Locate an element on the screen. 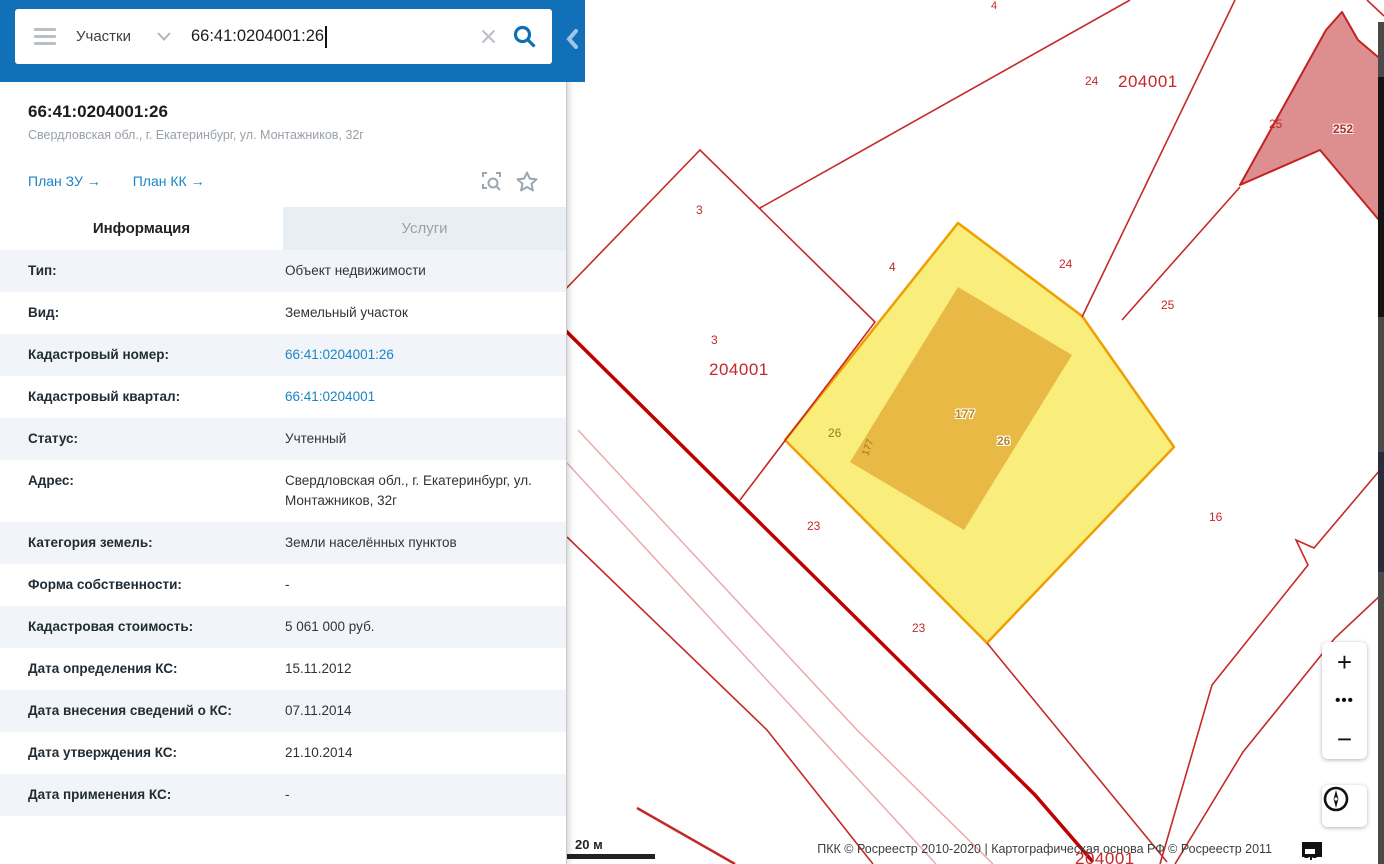 The image size is (1384, 864). favorite-star-icon is located at coordinates (527, 181).